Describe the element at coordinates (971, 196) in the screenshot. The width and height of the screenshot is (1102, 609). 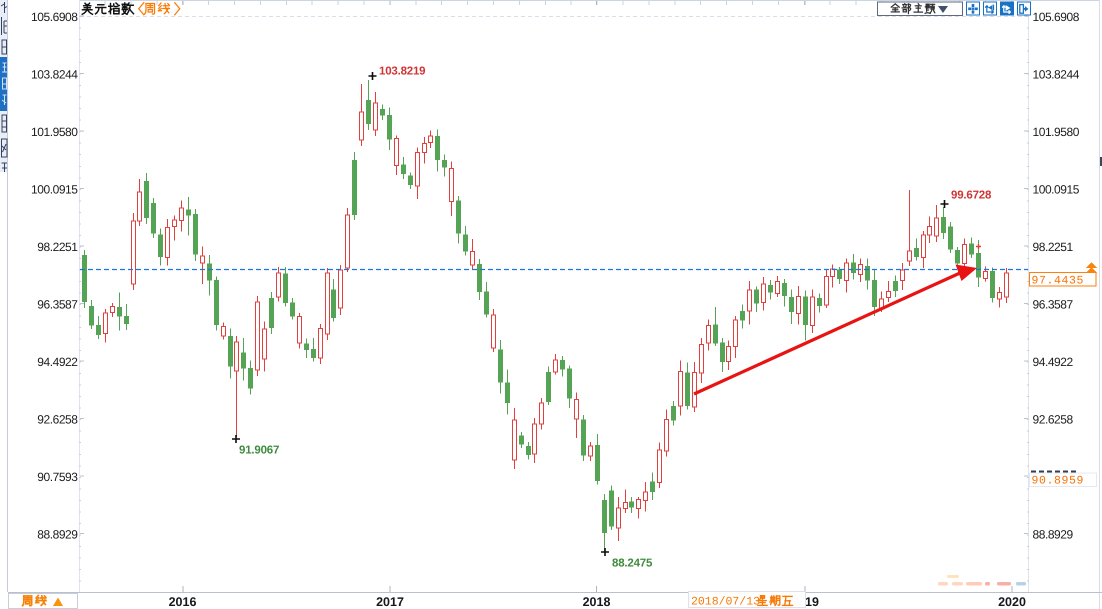
I see `svg-text: 99.6728` at that location.